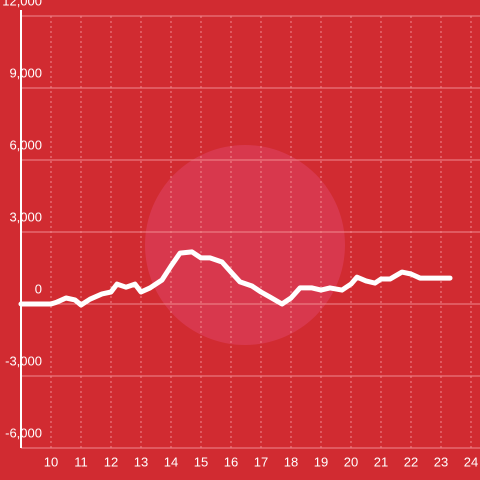  What do you see at coordinates (261, 461) in the screenshot?
I see `x-tick-label: 17` at bounding box center [261, 461].